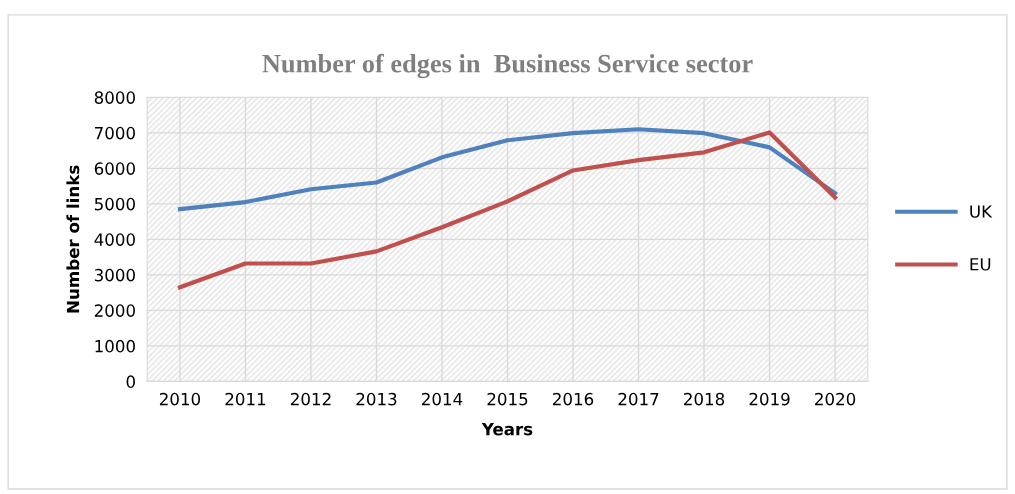 The image size is (1015, 494). I want to click on x-tick-label: 2014, so click(442, 399).